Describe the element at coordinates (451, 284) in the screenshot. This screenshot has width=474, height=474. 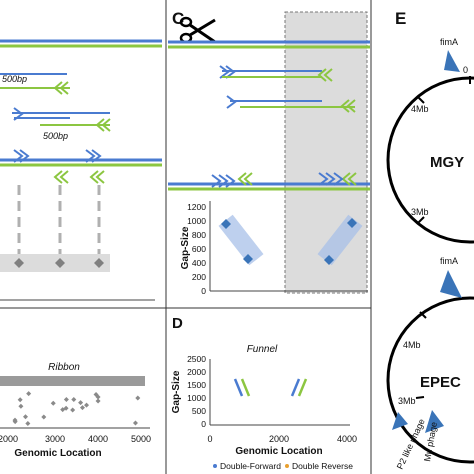
I see `marker-triangle-fima-bottom` at that location.